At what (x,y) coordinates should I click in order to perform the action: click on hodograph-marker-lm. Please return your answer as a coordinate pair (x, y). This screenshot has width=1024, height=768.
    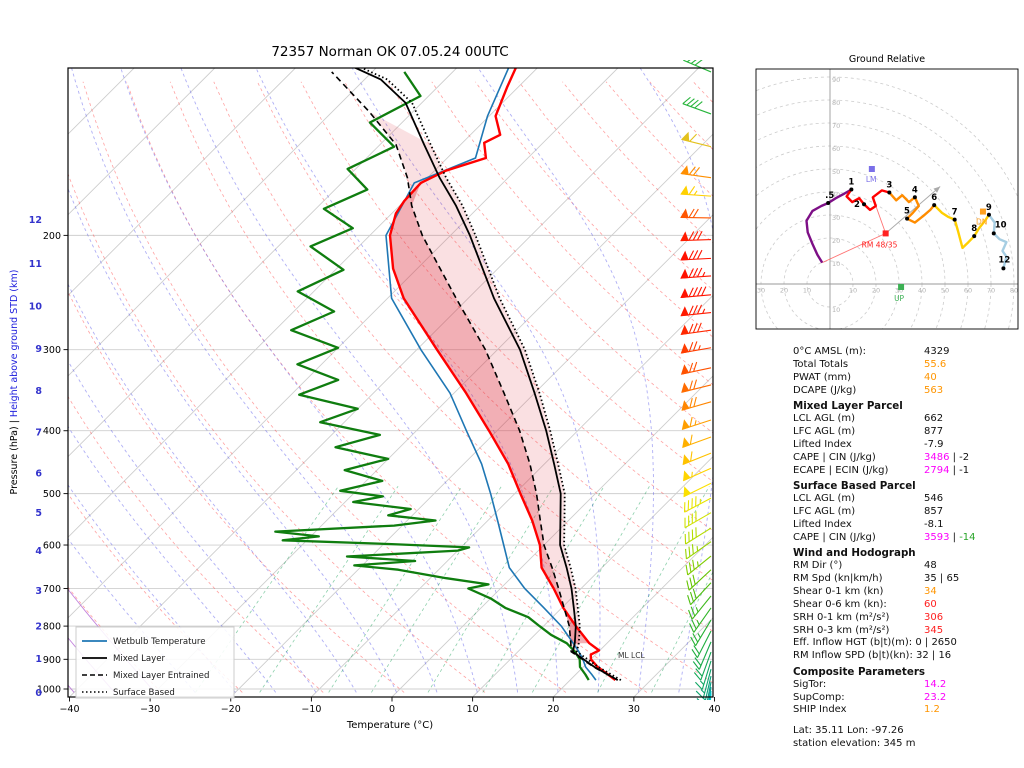
    Looking at the image, I should click on (871, 169).